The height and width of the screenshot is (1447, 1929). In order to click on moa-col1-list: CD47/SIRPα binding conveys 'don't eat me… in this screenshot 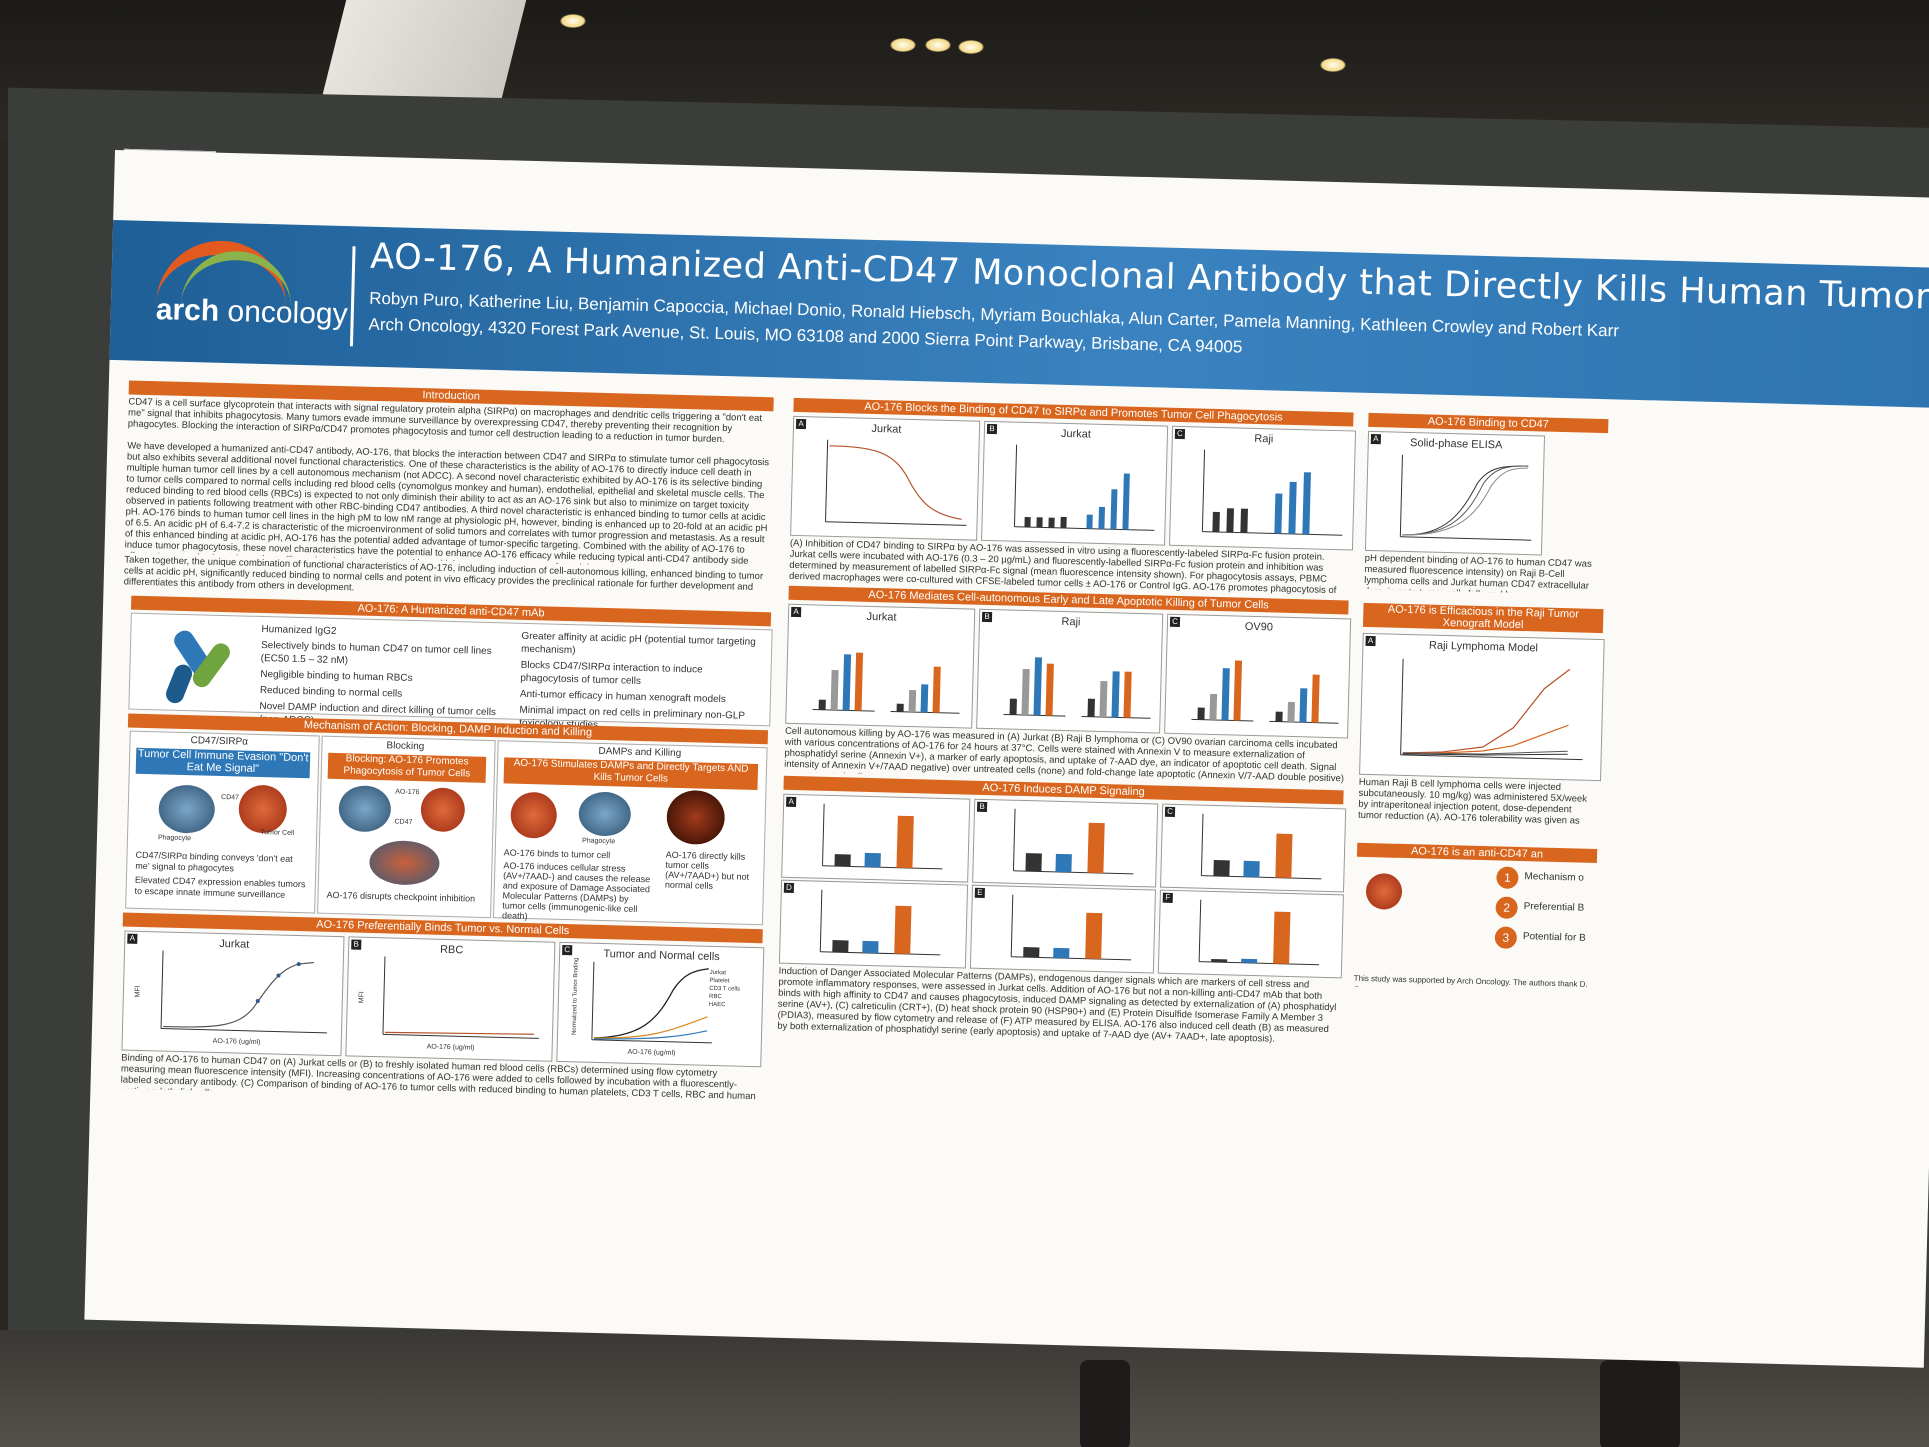, I will do `click(220, 877)`.